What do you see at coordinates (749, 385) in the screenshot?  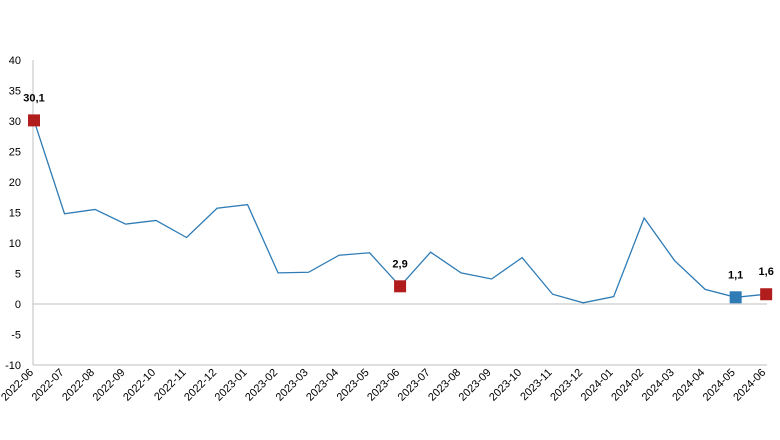 I see `x-tick-label: 2024-06` at bounding box center [749, 385].